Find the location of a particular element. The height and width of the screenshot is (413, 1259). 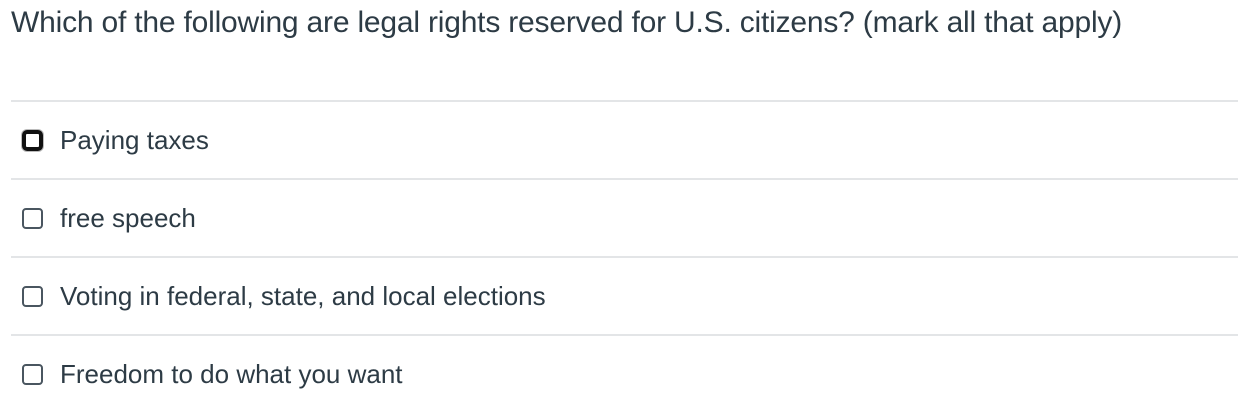

answer-label: Freedom to do what you want is located at coordinates (231, 373).